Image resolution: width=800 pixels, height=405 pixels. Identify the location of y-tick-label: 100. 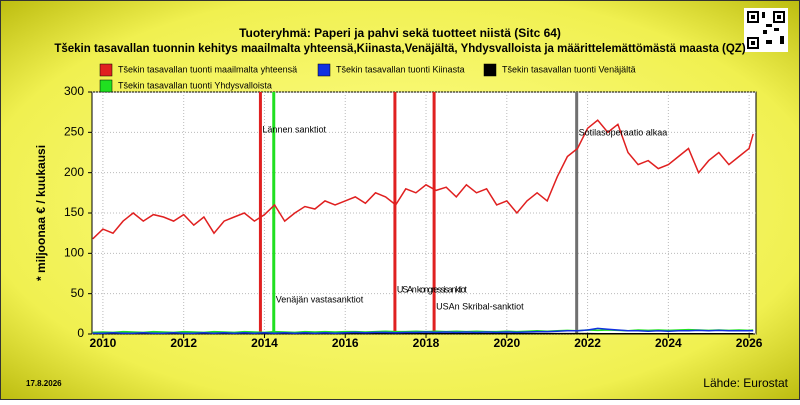
(74, 253).